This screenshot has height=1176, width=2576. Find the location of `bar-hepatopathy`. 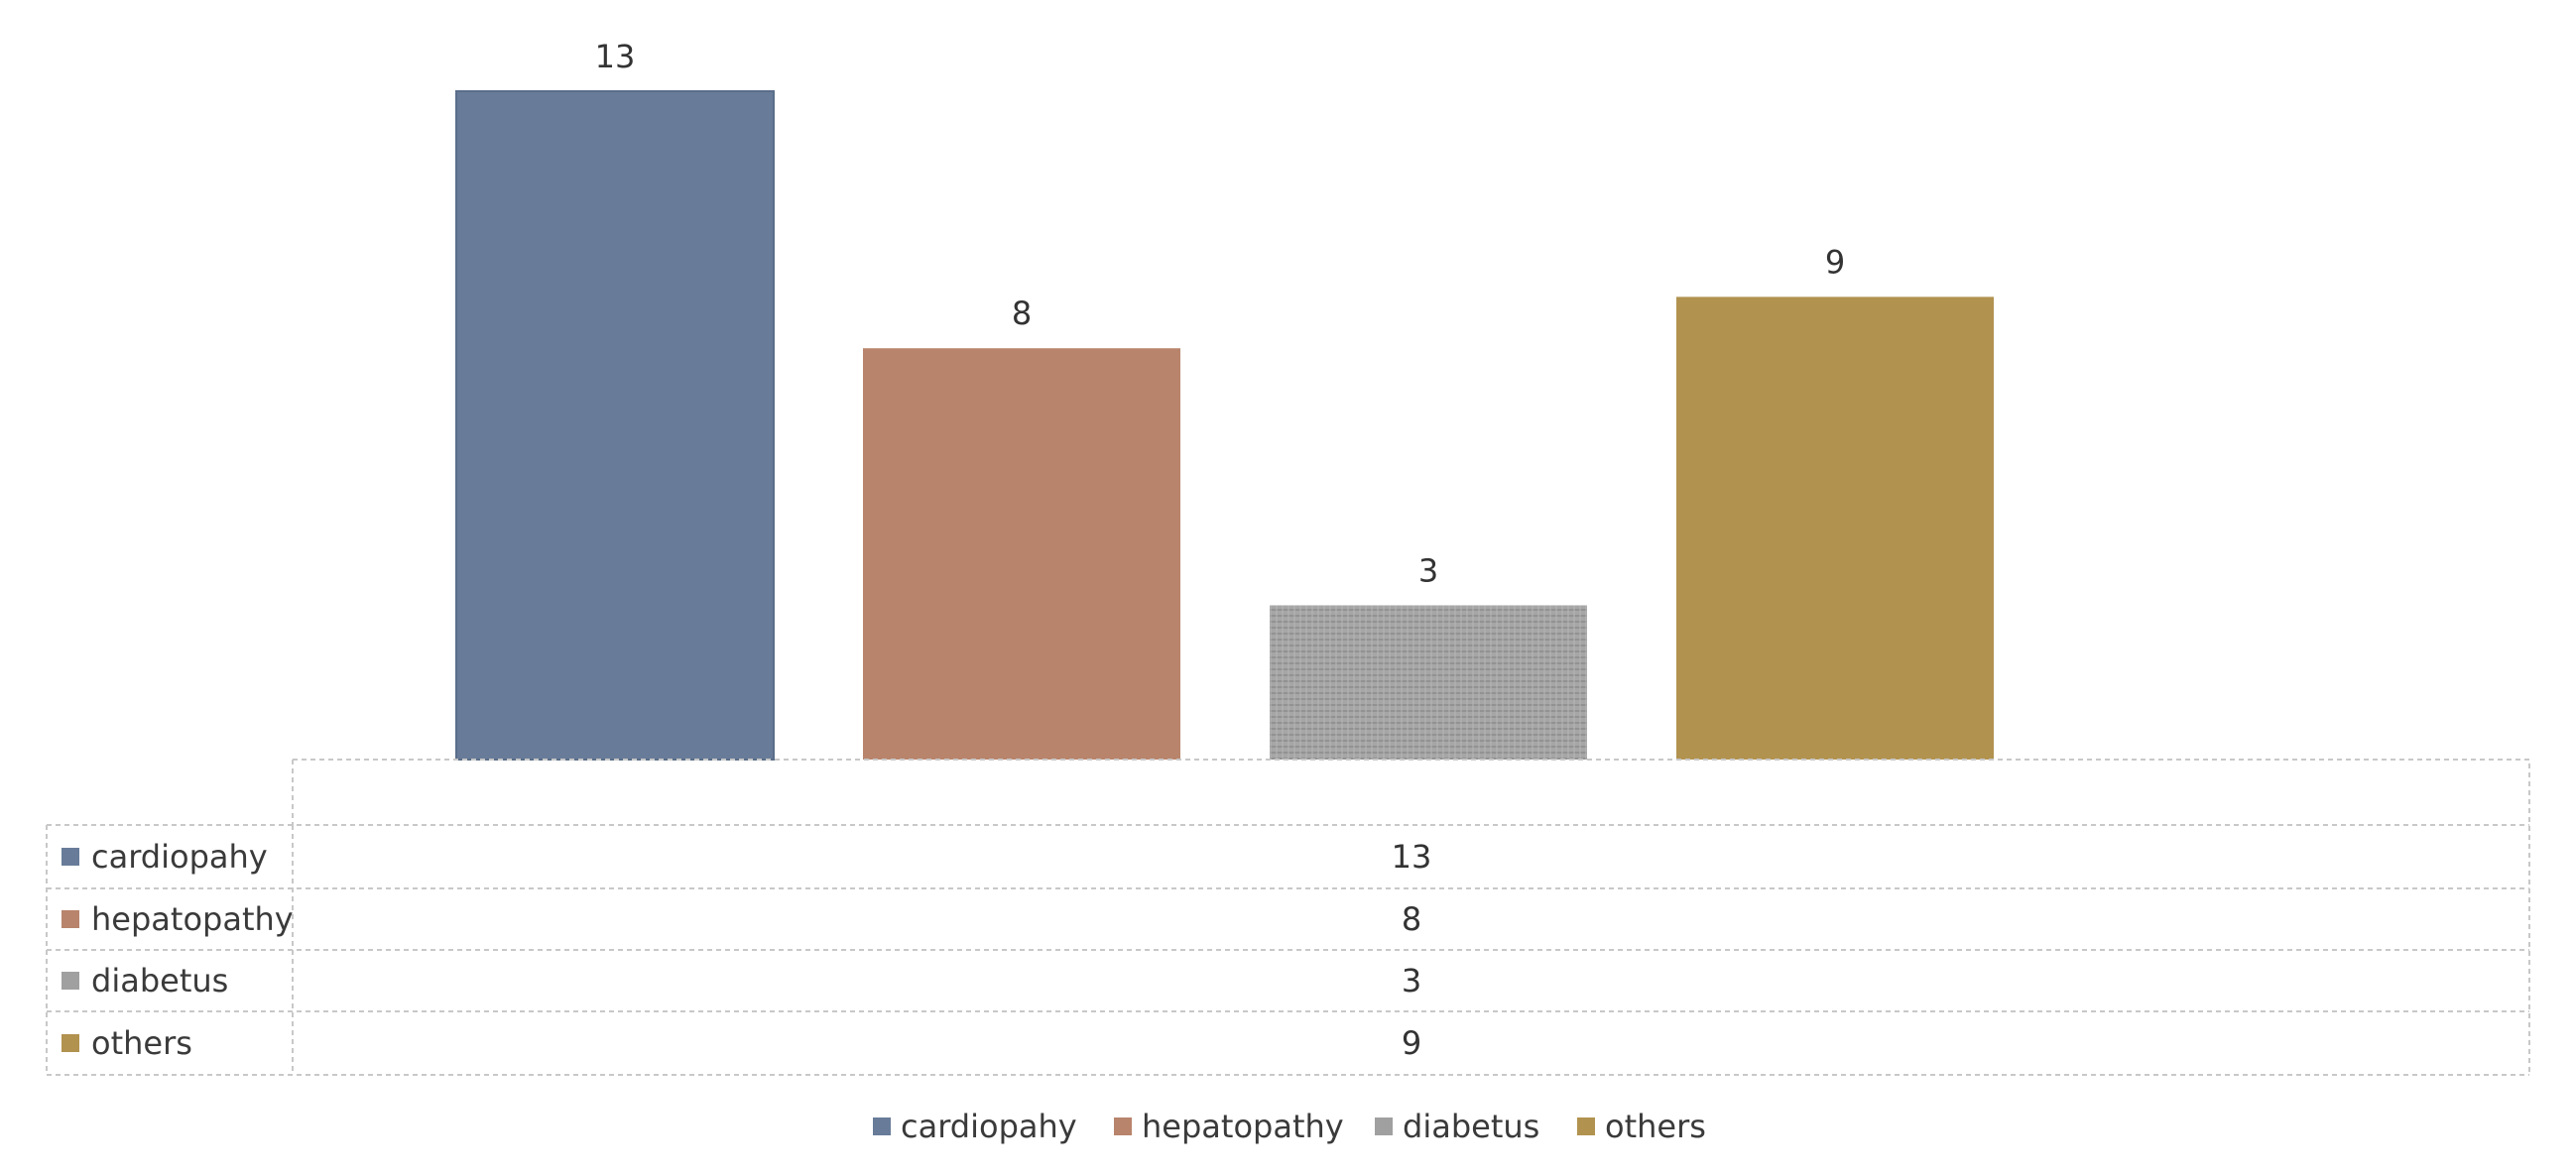

bar-hepatopathy is located at coordinates (1021, 554).